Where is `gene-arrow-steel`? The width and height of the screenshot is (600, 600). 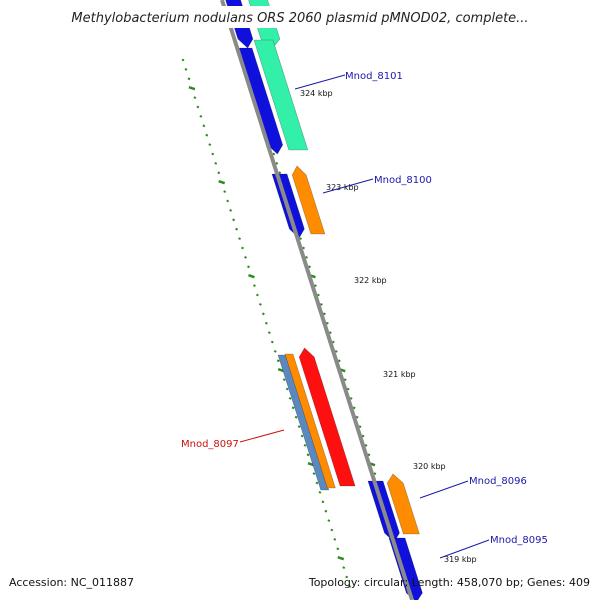
gene-arrow-steel is located at coordinates (303, 422).